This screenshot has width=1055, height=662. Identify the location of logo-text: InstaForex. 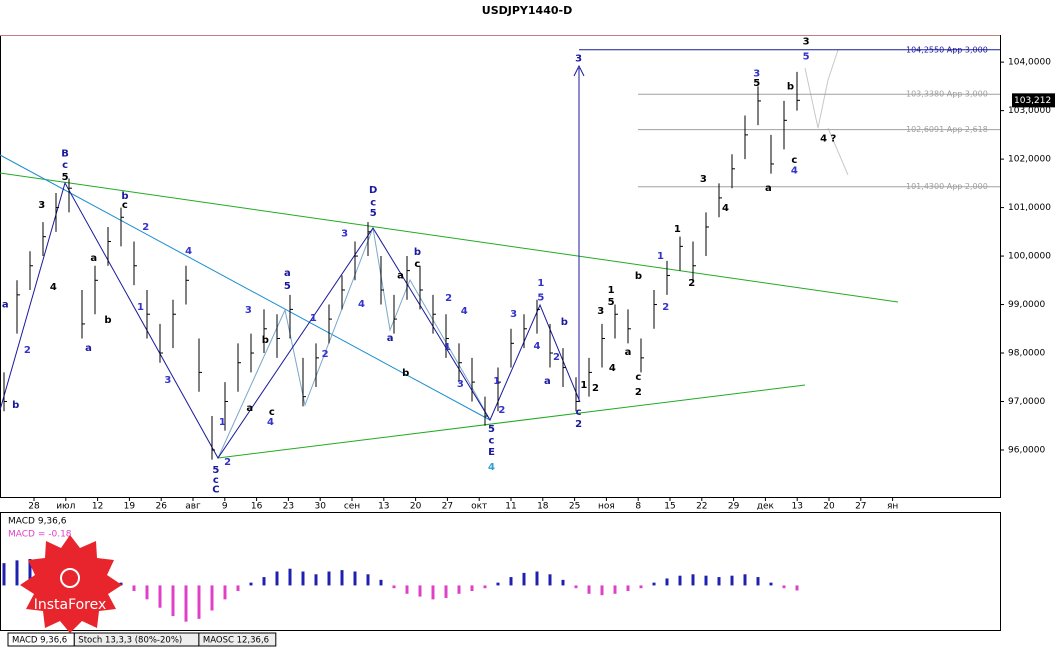
(70, 605).